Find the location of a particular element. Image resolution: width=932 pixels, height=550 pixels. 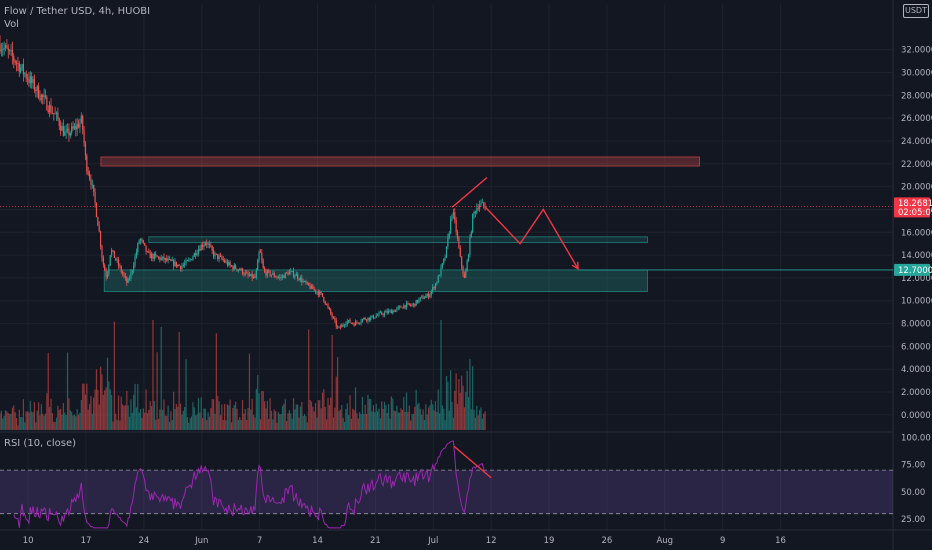

time-tick-label: 24 is located at coordinates (143, 541).